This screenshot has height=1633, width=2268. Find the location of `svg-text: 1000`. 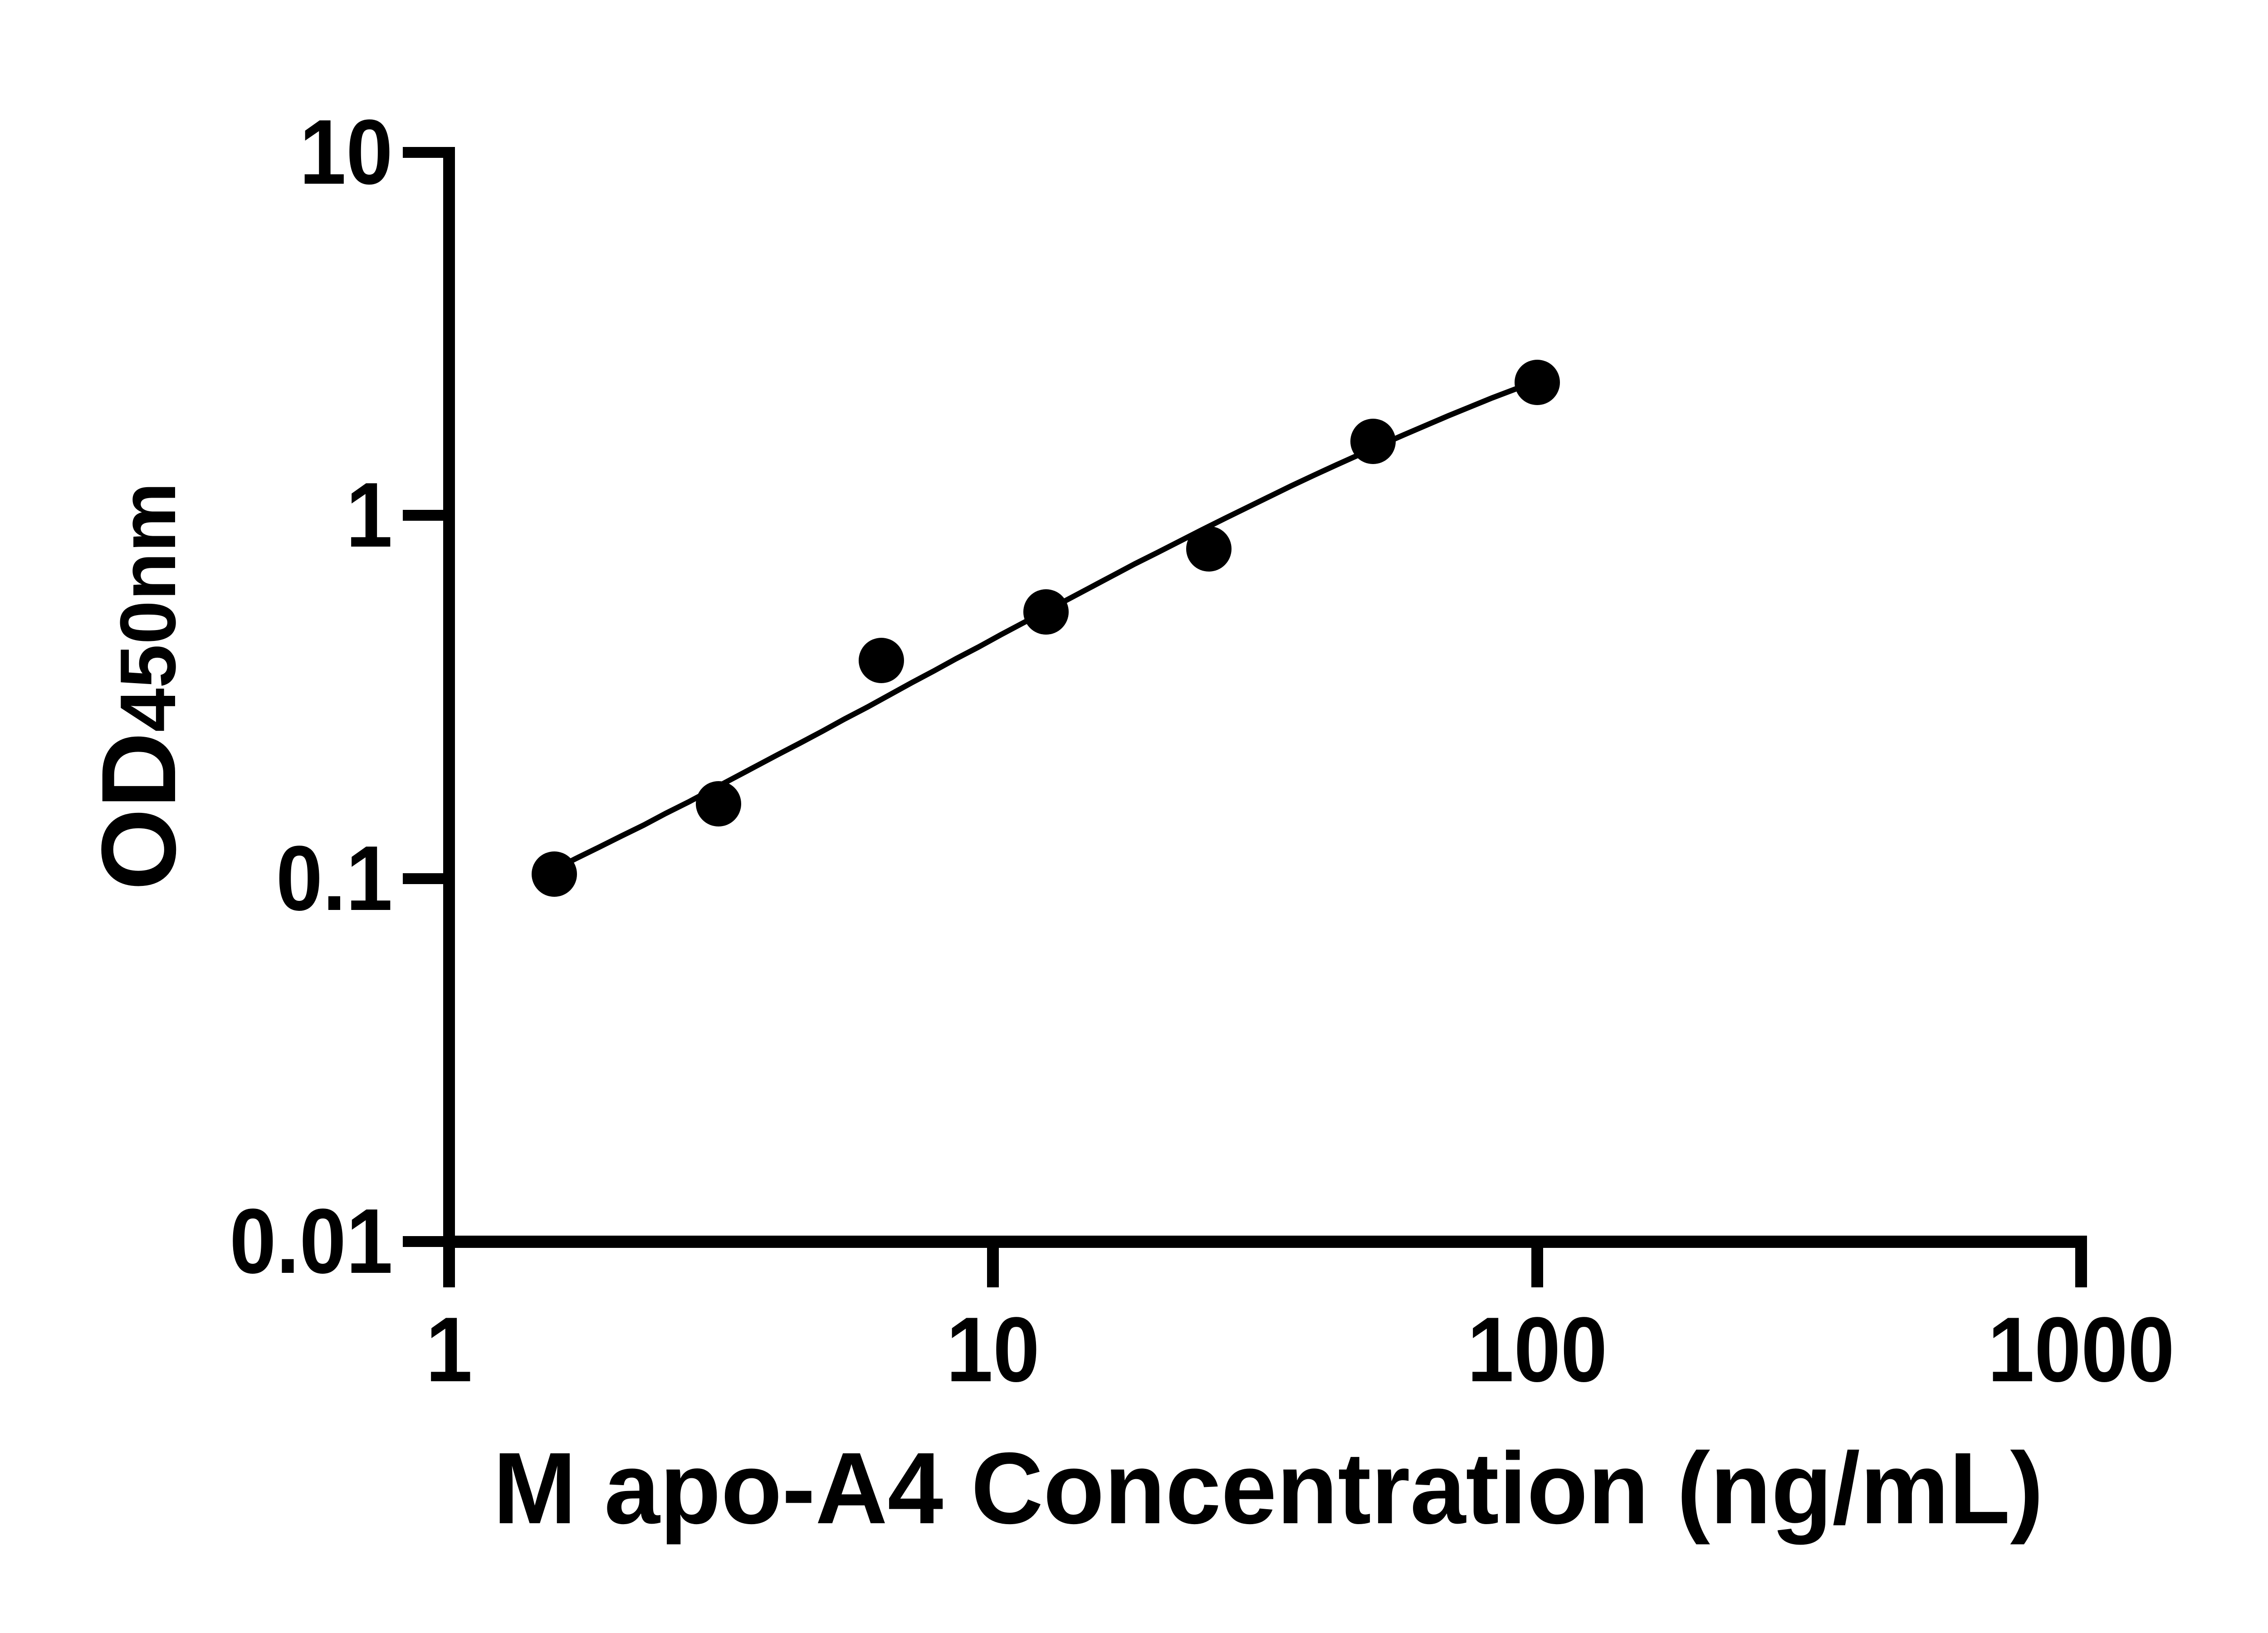

svg-text: 1000 is located at coordinates (2081, 1349).